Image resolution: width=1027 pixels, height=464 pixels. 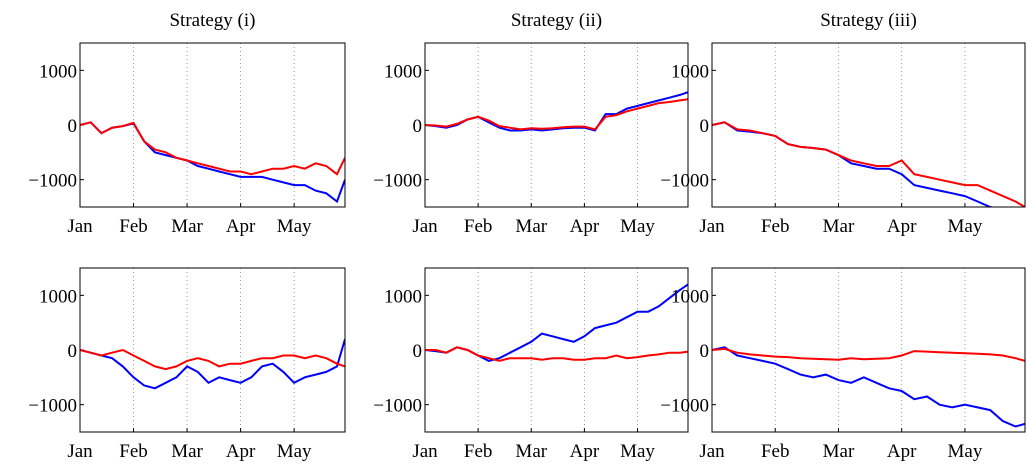 What do you see at coordinates (556, 20) in the screenshot?
I see `chart-title: Strategy (ii)` at bounding box center [556, 20].